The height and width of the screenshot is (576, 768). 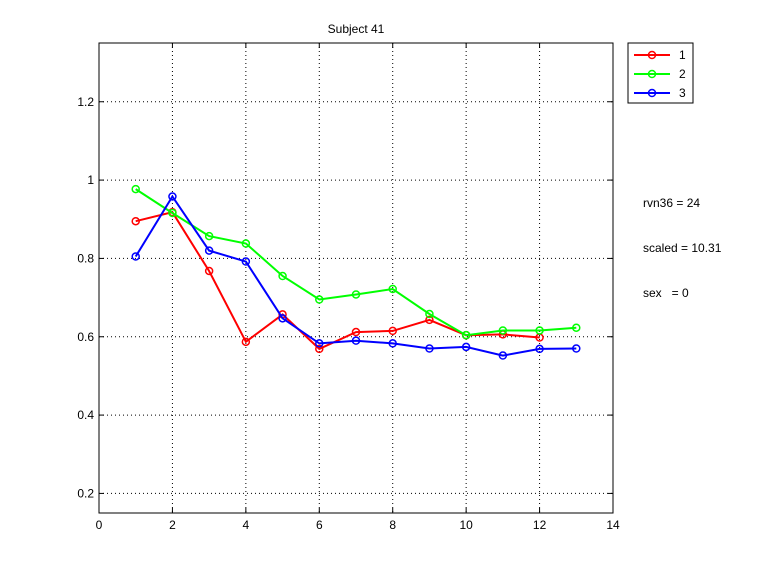 I want to click on legend: 1 2 3, so click(x=660, y=73).